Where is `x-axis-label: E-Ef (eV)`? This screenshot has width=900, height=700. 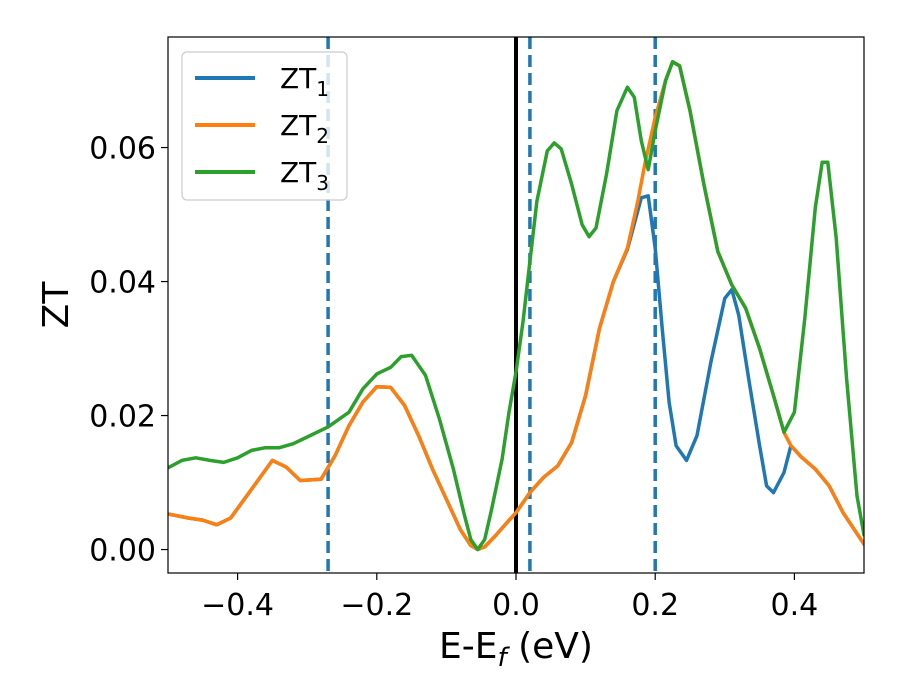
x-axis-label: E-Ef (eV) is located at coordinates (516, 649).